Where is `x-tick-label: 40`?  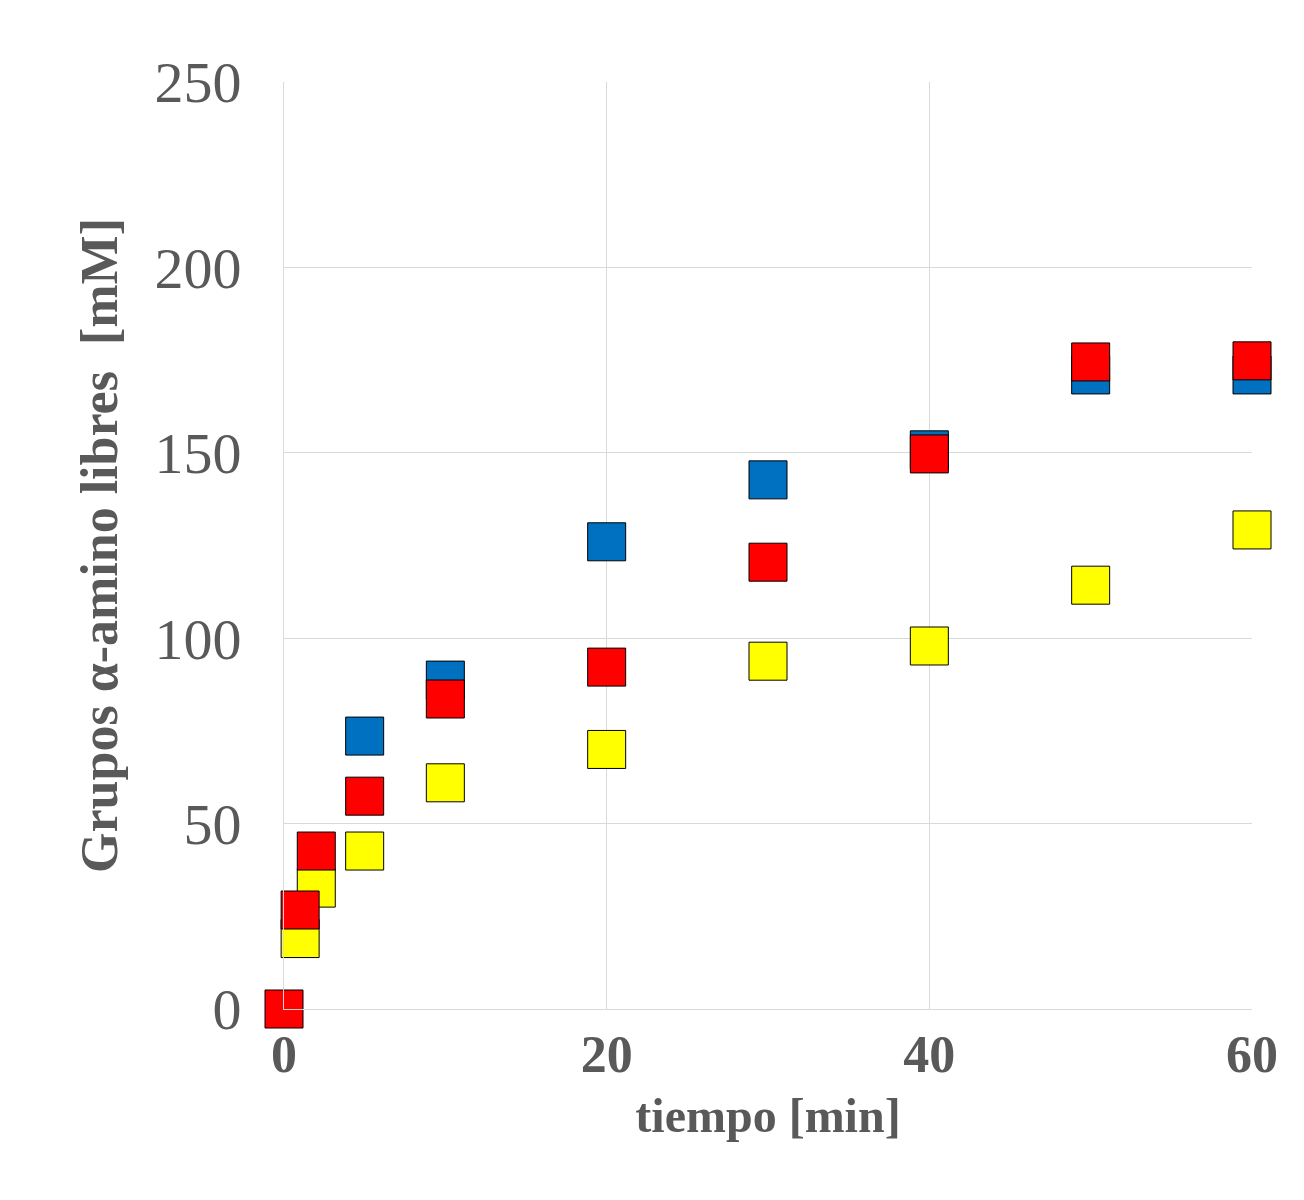
x-tick-label: 40 is located at coordinates (929, 1055).